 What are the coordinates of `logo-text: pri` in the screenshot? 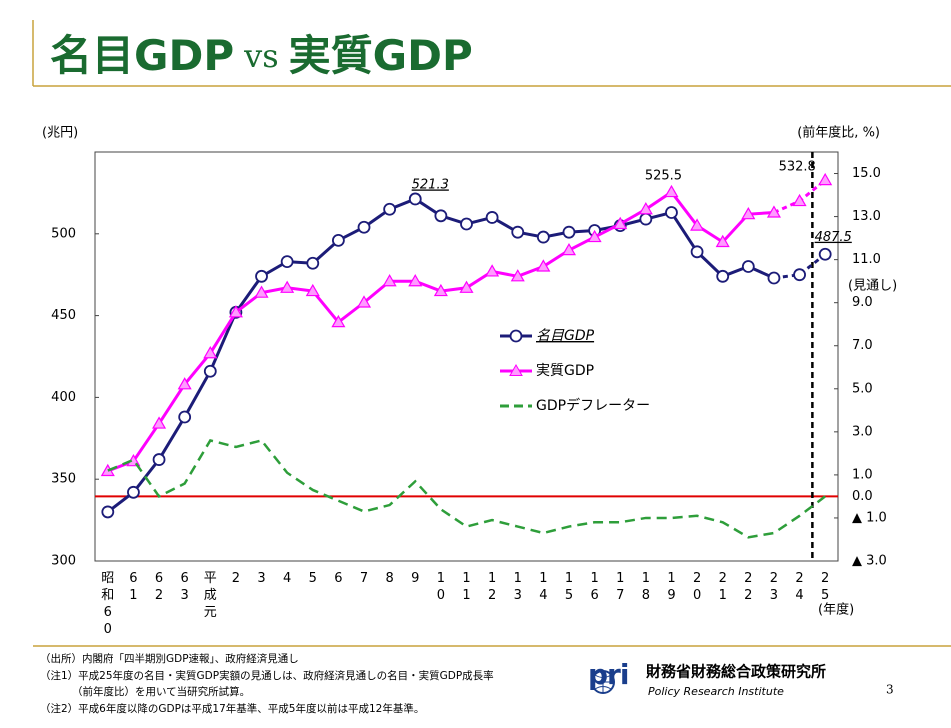 It's located at (608, 674).